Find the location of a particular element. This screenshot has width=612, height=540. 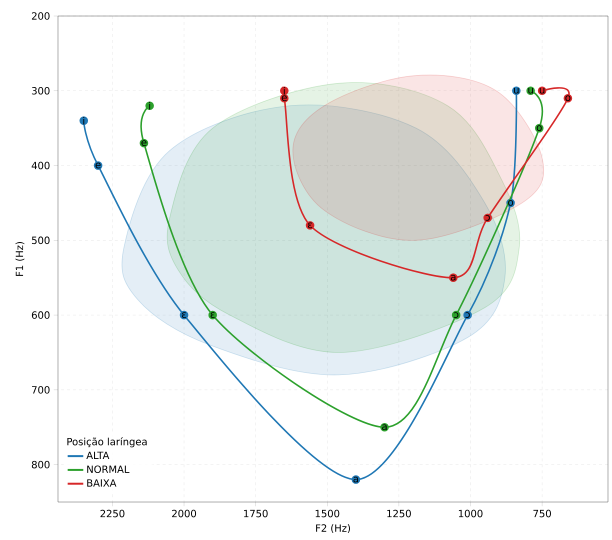

y-axis-title: F1 (Hz) is located at coordinates (19, 259).